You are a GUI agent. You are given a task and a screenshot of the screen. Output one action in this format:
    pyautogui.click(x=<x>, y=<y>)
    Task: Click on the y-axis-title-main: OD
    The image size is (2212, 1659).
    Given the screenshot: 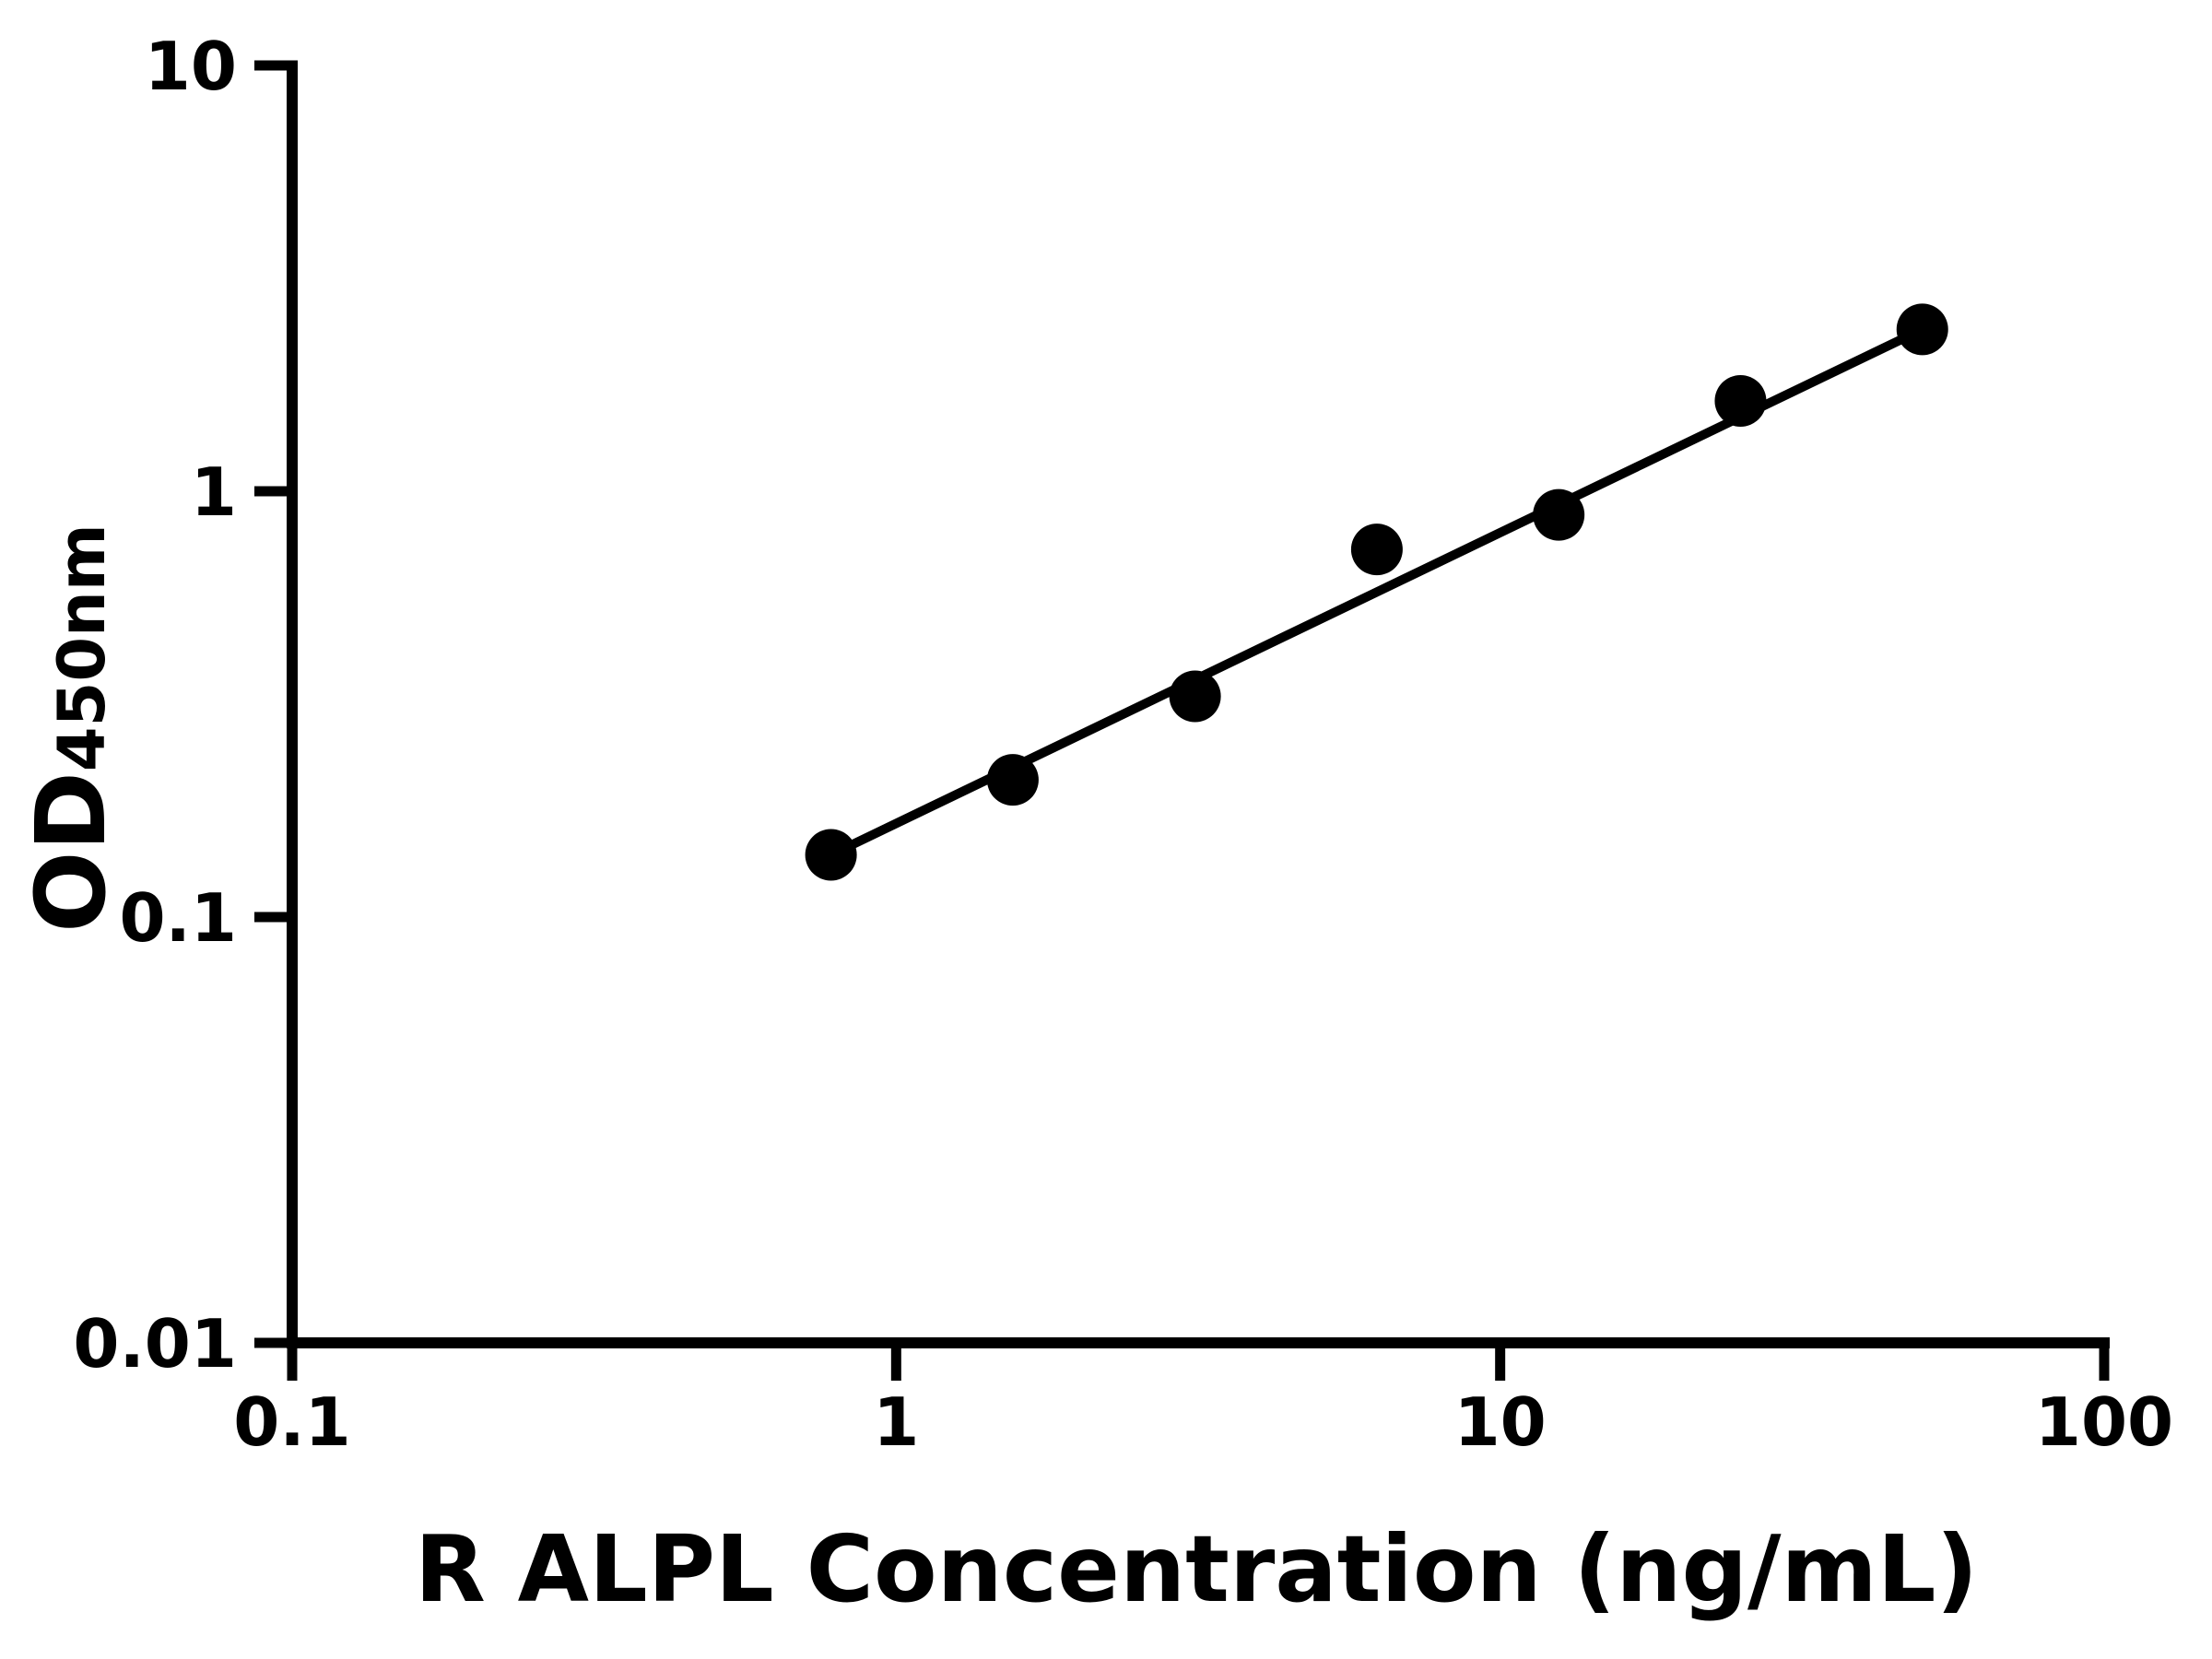 What is the action you would take?
    pyautogui.click(x=71, y=852)
    